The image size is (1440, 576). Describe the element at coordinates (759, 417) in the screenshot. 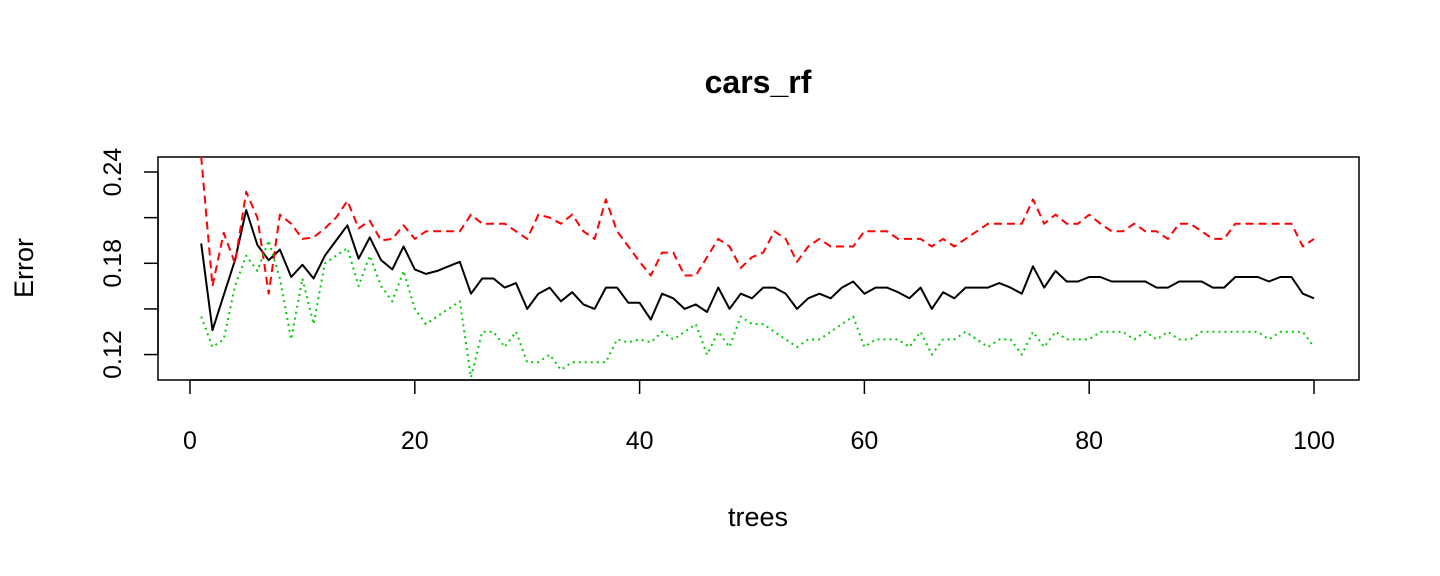

I see `x-axis: 0 20 40 60 80 100` at that location.